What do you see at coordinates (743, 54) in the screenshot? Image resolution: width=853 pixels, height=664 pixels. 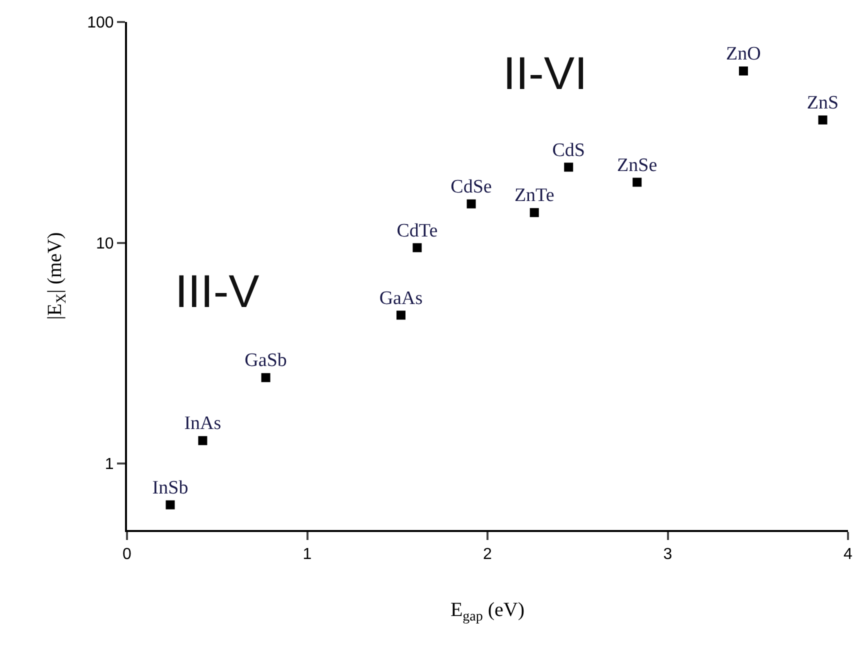 I see `data-label: ZnO` at bounding box center [743, 54].